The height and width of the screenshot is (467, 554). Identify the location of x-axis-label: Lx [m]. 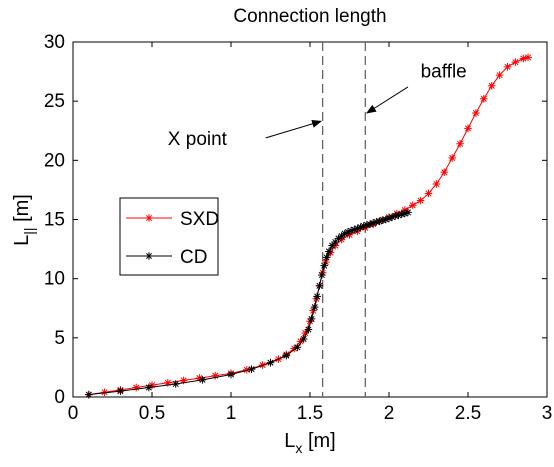
(309, 443).